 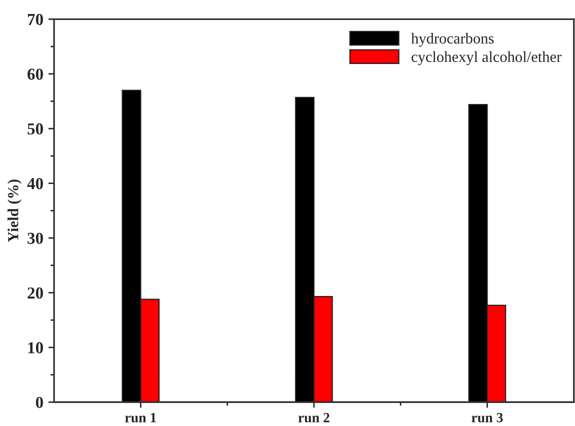 What do you see at coordinates (35, 293) in the screenshot?
I see `y-tick-label: 20` at bounding box center [35, 293].